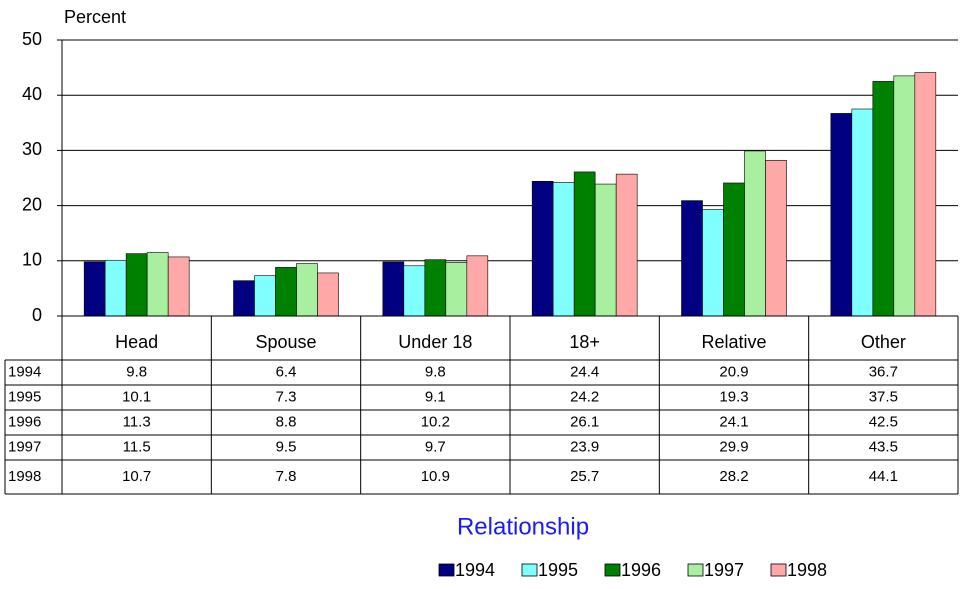 The width and height of the screenshot is (972, 589). Describe the element at coordinates (24, 446) in the screenshot. I see `table-row-label: 1997` at that location.